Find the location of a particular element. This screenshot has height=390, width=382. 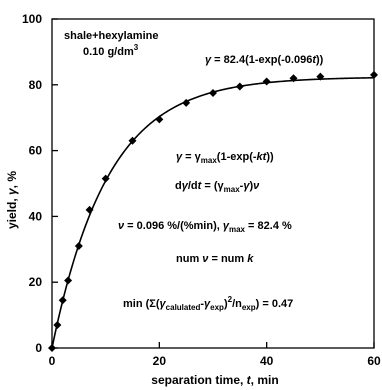

y-tick-label: 40 is located at coordinates (36, 216).